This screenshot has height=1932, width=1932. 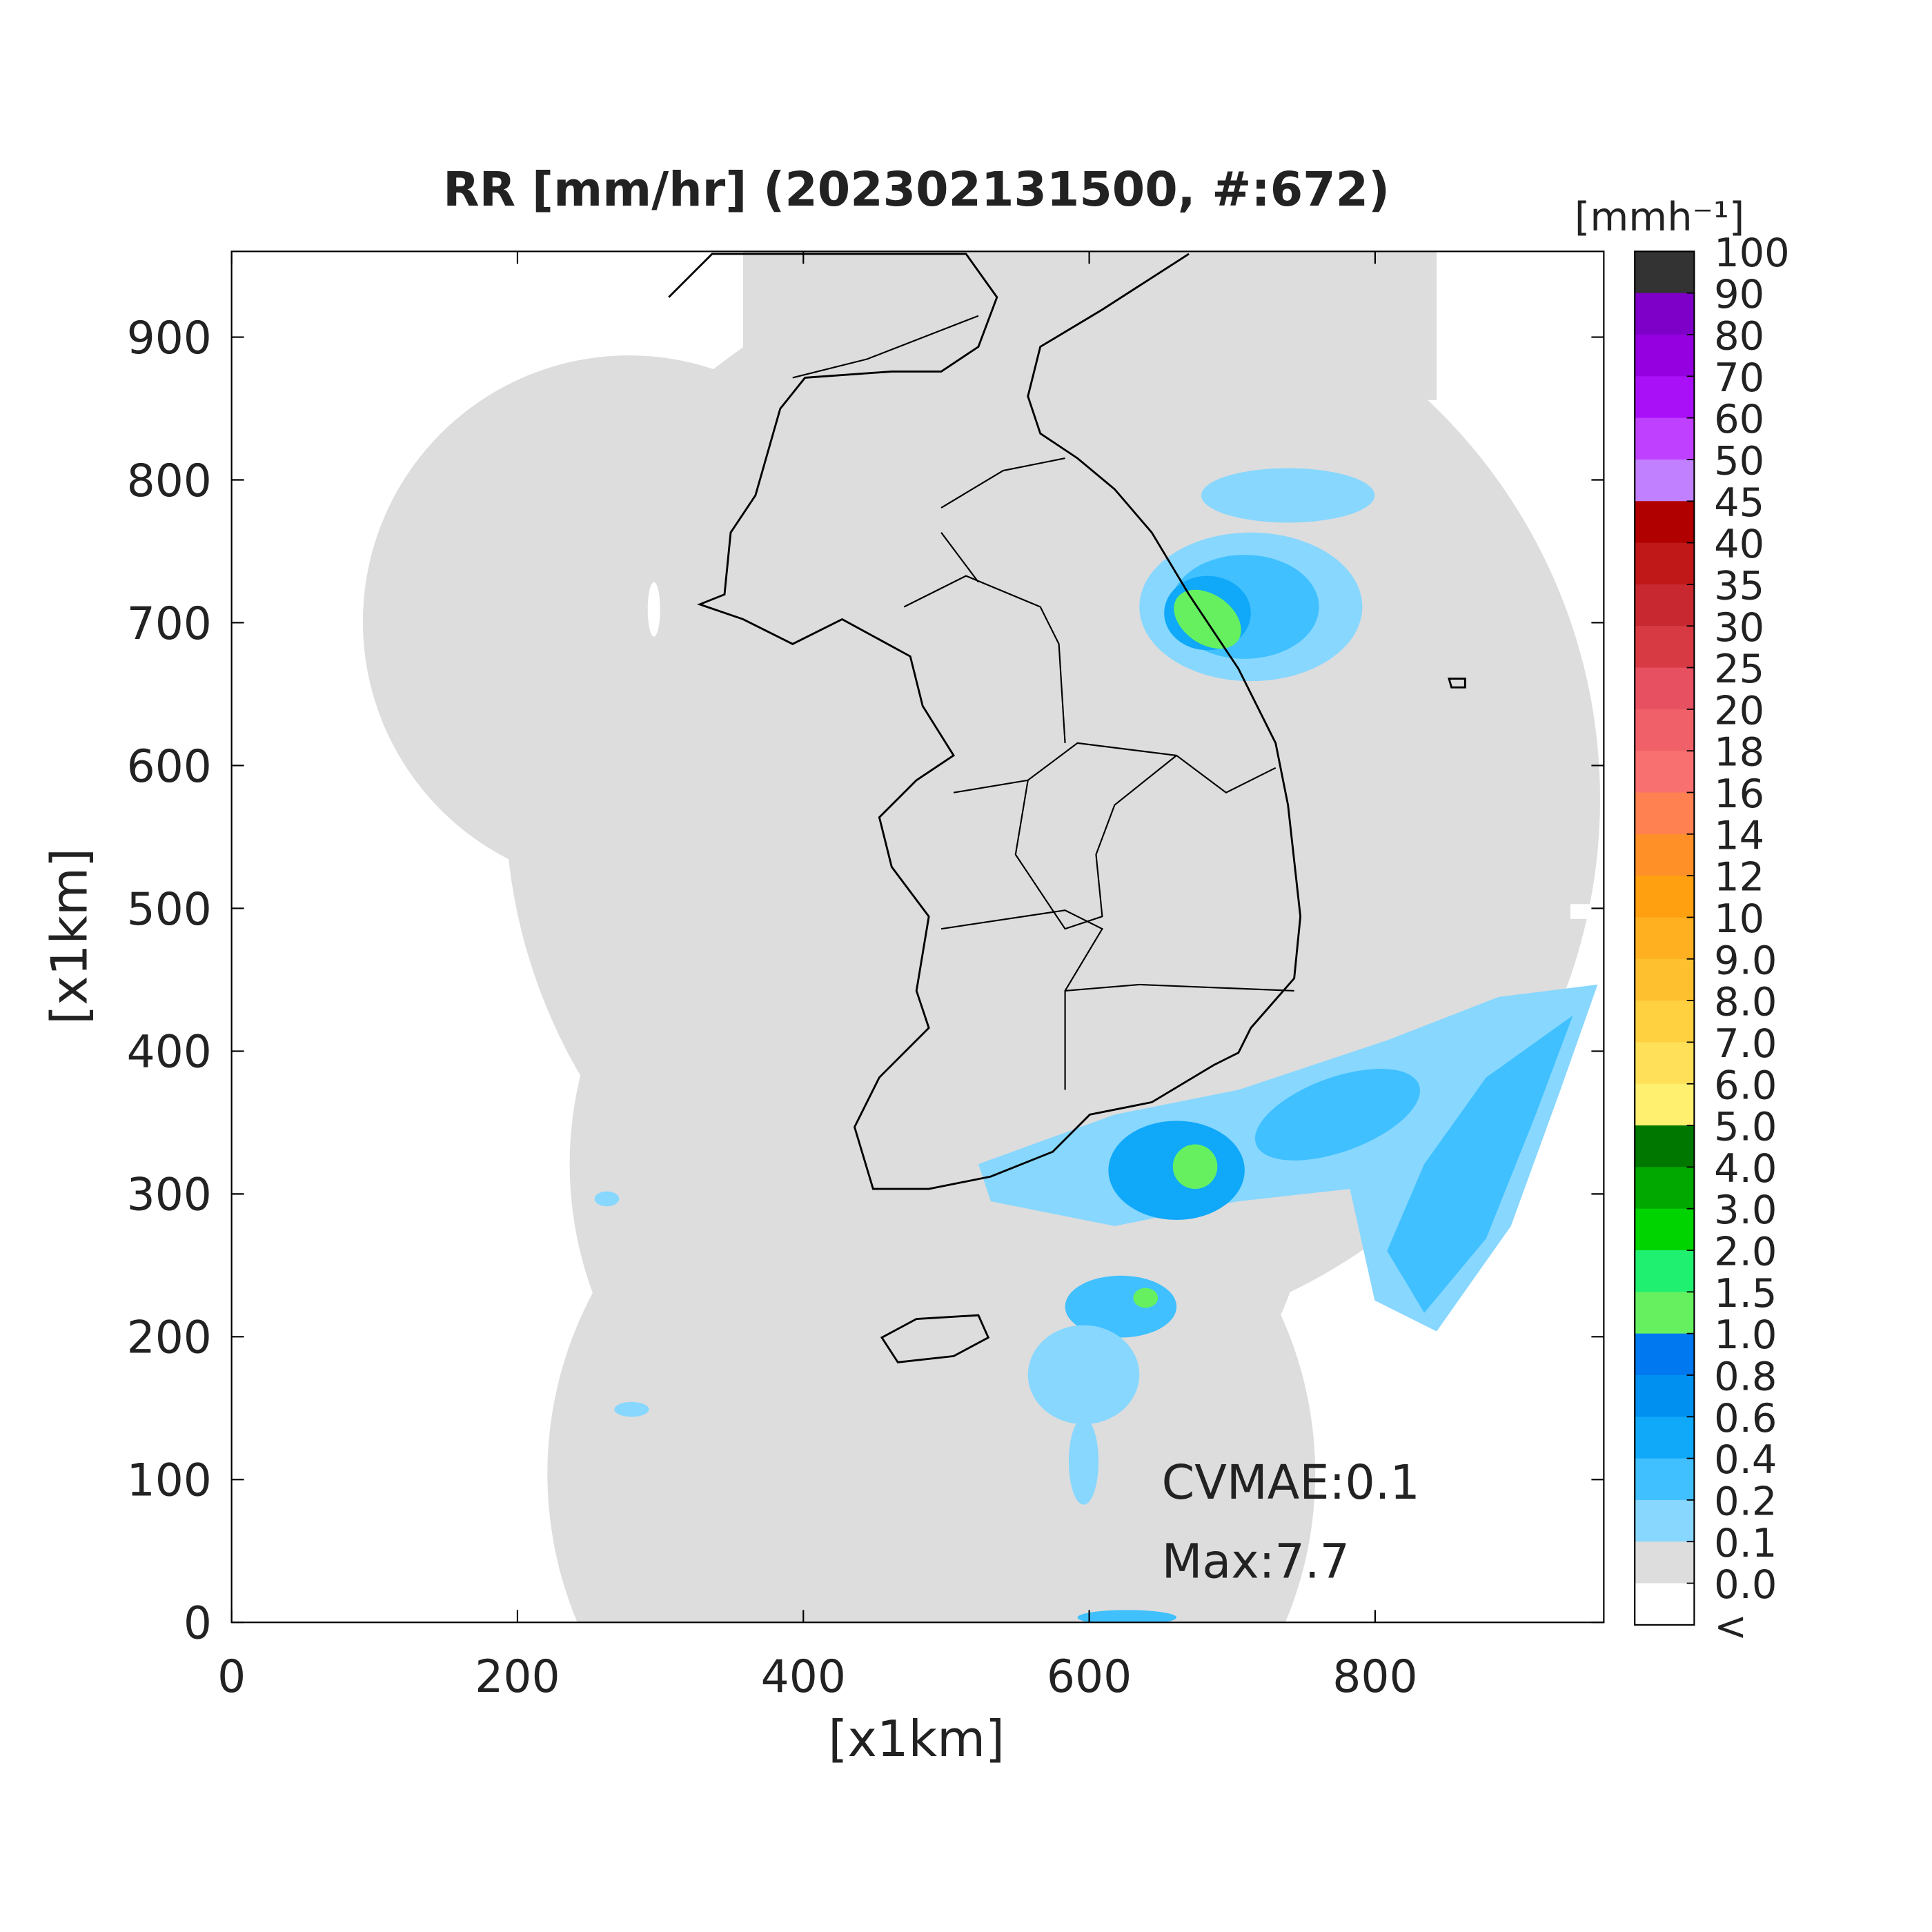 What do you see at coordinates (1739, 336) in the screenshot?
I see `colorbar-label: 80` at bounding box center [1739, 336].